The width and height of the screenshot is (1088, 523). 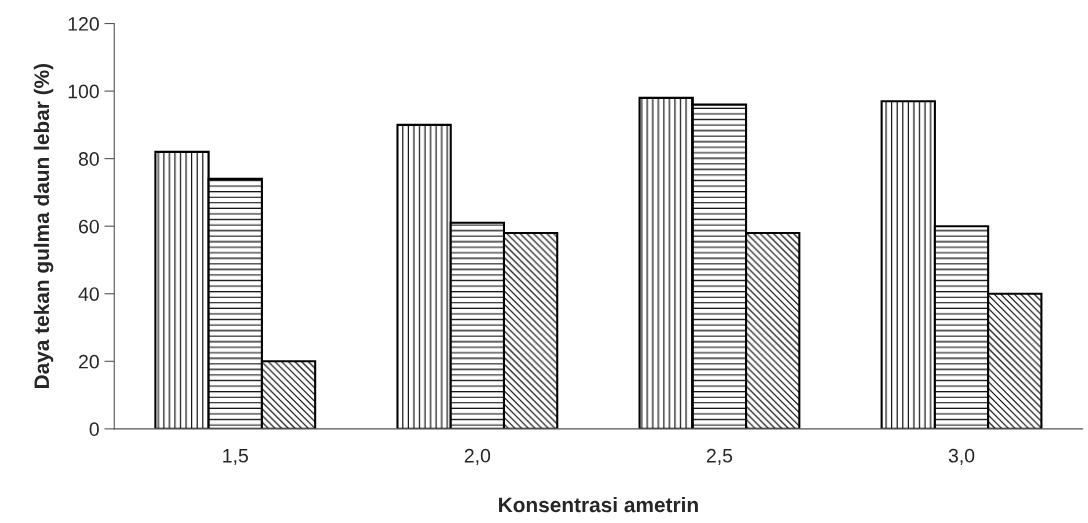 I want to click on y-tick-label: 20, so click(x=89, y=361).